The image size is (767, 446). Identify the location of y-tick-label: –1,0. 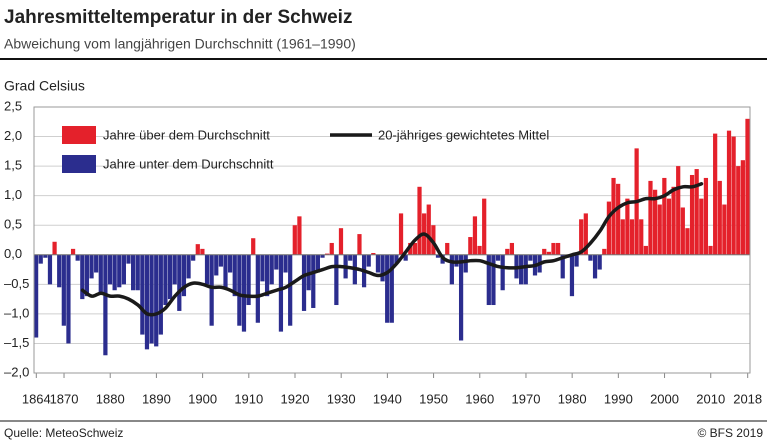
(16, 312).